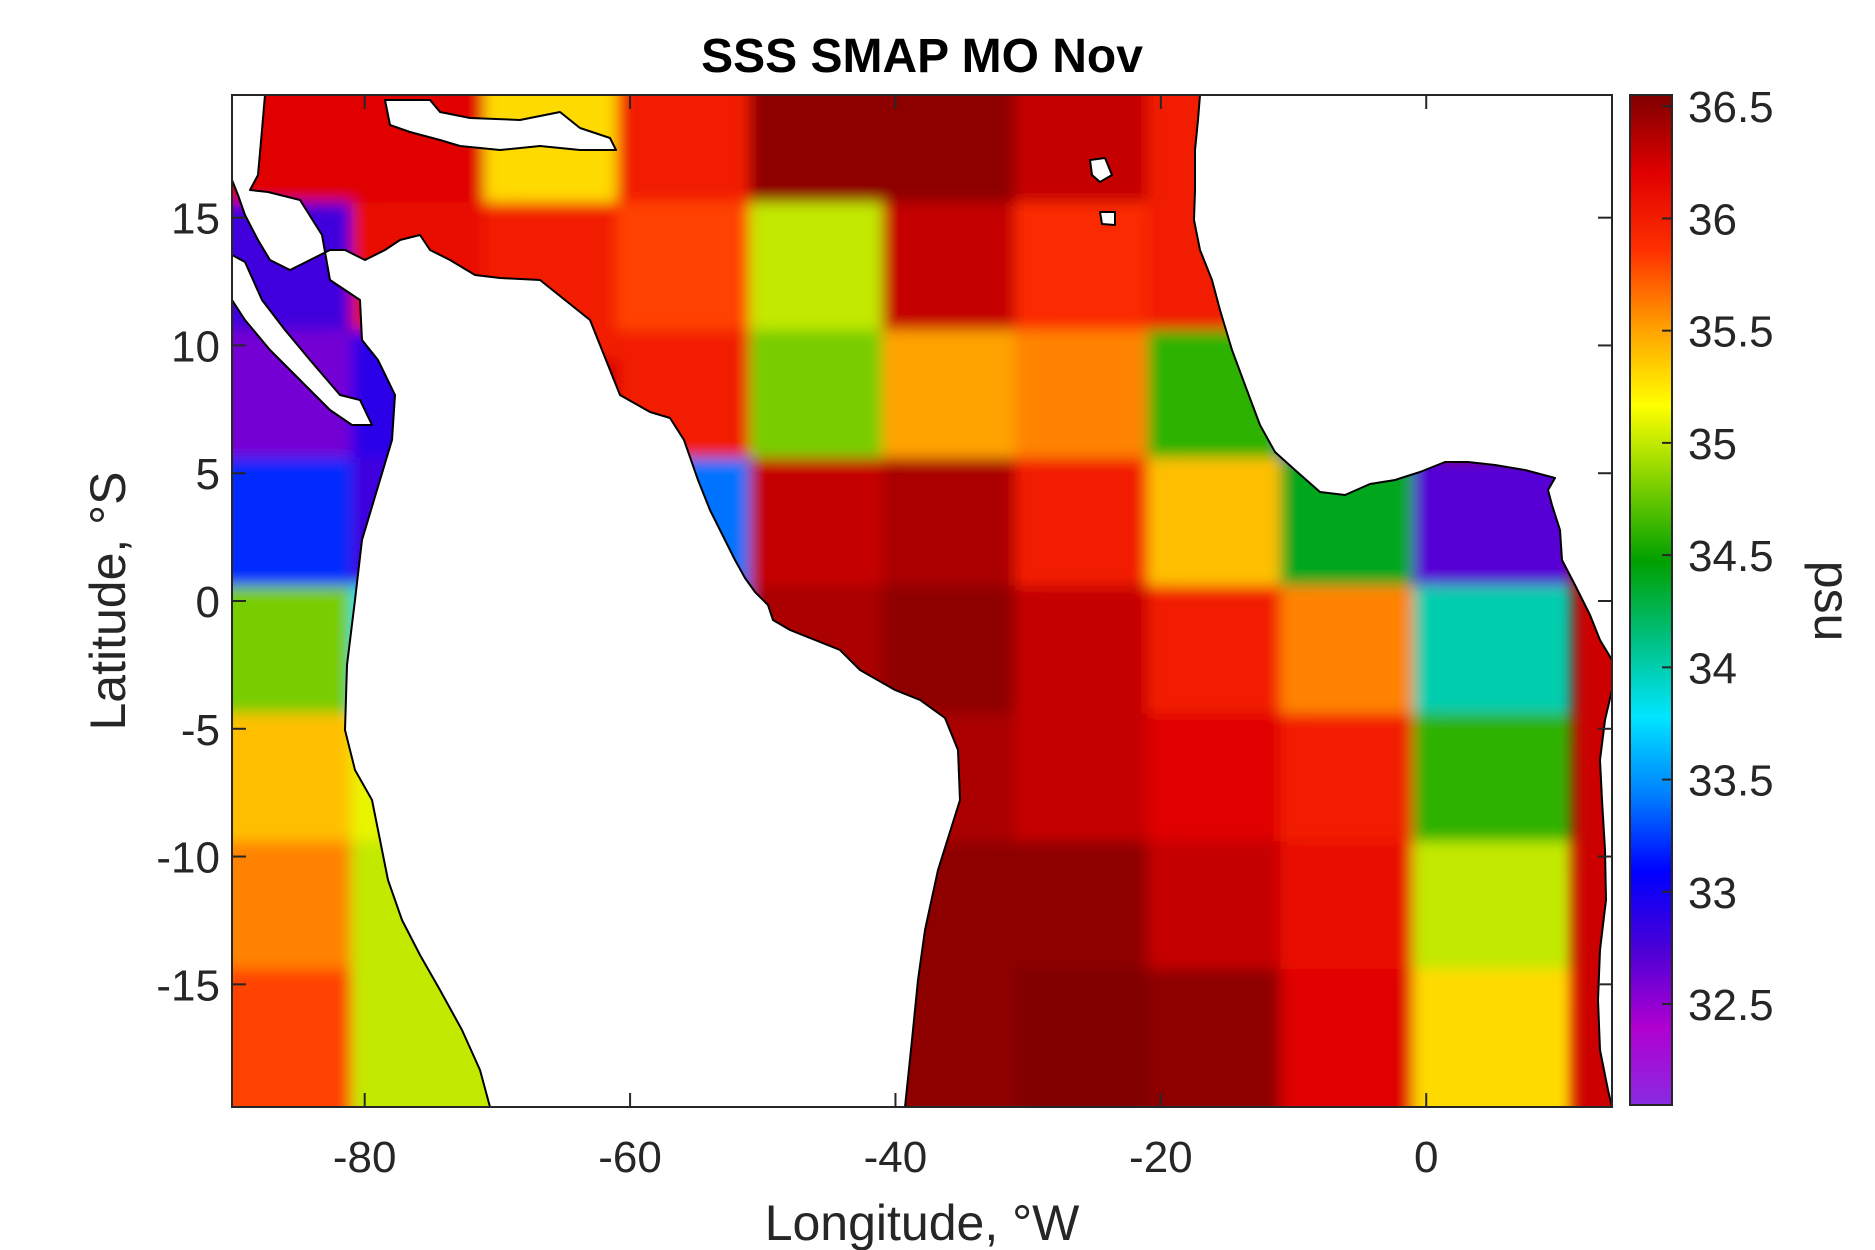  I want to click on x-tick-label: 0, so click(1426, 1157).